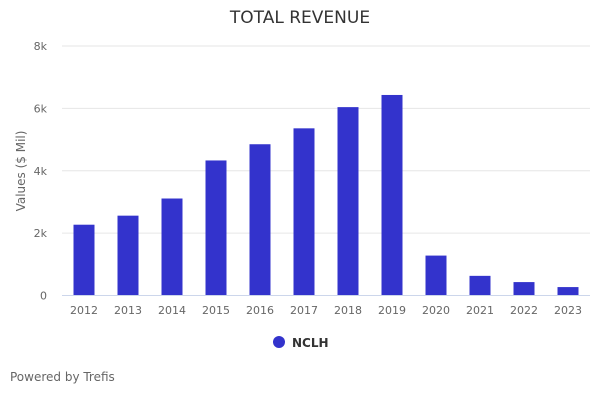 The height and width of the screenshot is (400, 600). What do you see at coordinates (172, 247) in the screenshot?
I see `bar-2014` at bounding box center [172, 247].